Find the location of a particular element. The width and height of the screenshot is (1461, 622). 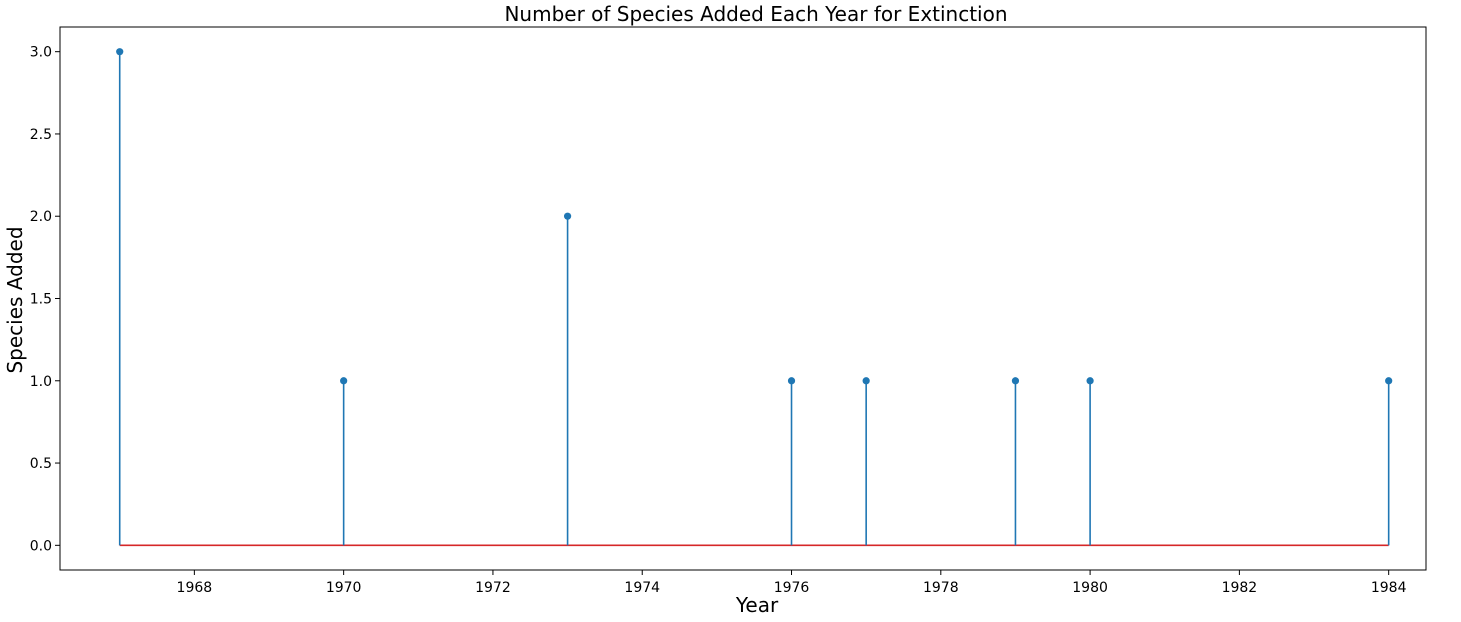

x-tick-label: 1968 is located at coordinates (195, 588).